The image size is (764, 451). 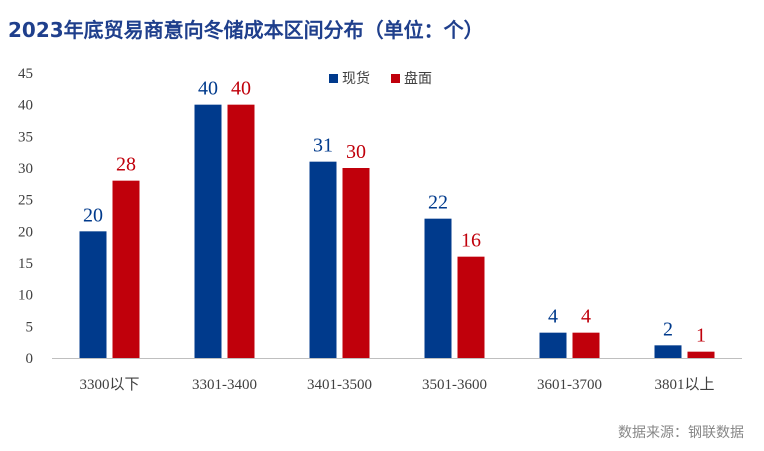 What do you see at coordinates (25, 232) in the screenshot?
I see `y-tick-label: 20` at bounding box center [25, 232].